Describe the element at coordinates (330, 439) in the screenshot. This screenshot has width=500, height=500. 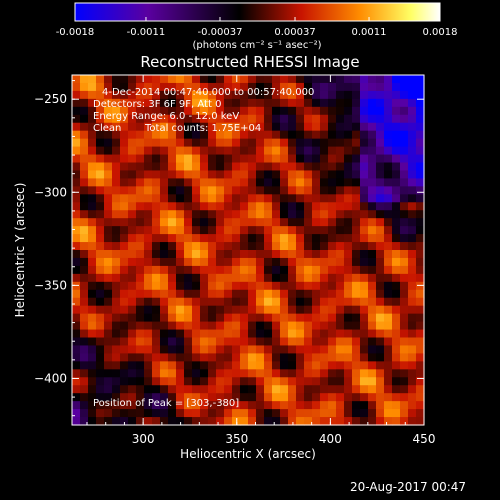
I see `x-tick-label: 400` at that location.